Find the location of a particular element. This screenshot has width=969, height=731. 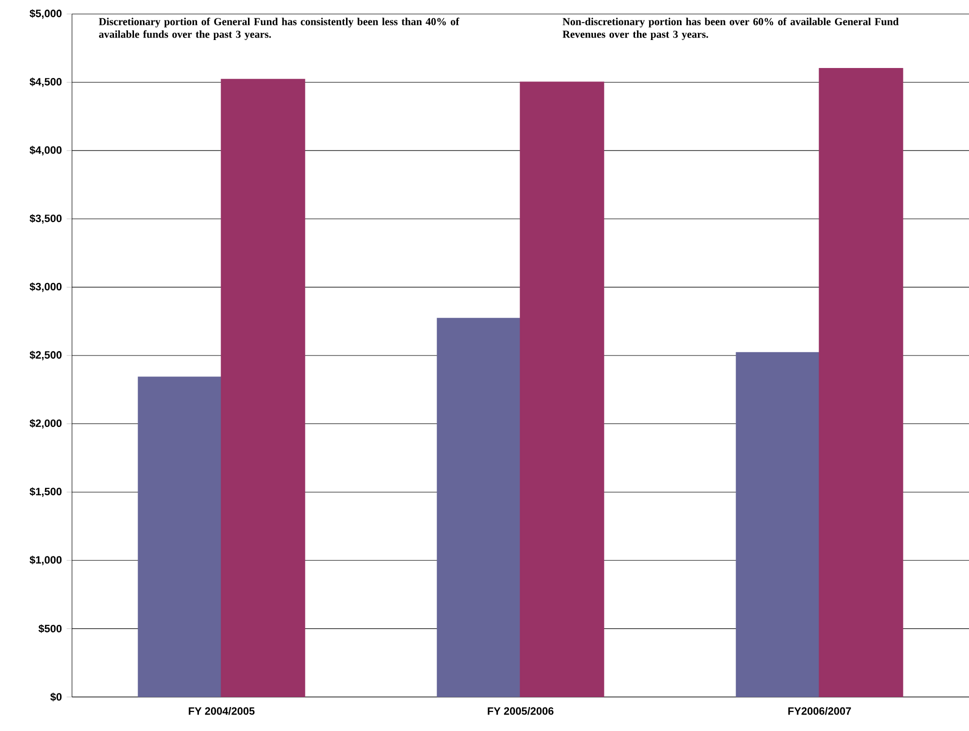

x-tick-label: FY 2004/2005 is located at coordinates (221, 710).